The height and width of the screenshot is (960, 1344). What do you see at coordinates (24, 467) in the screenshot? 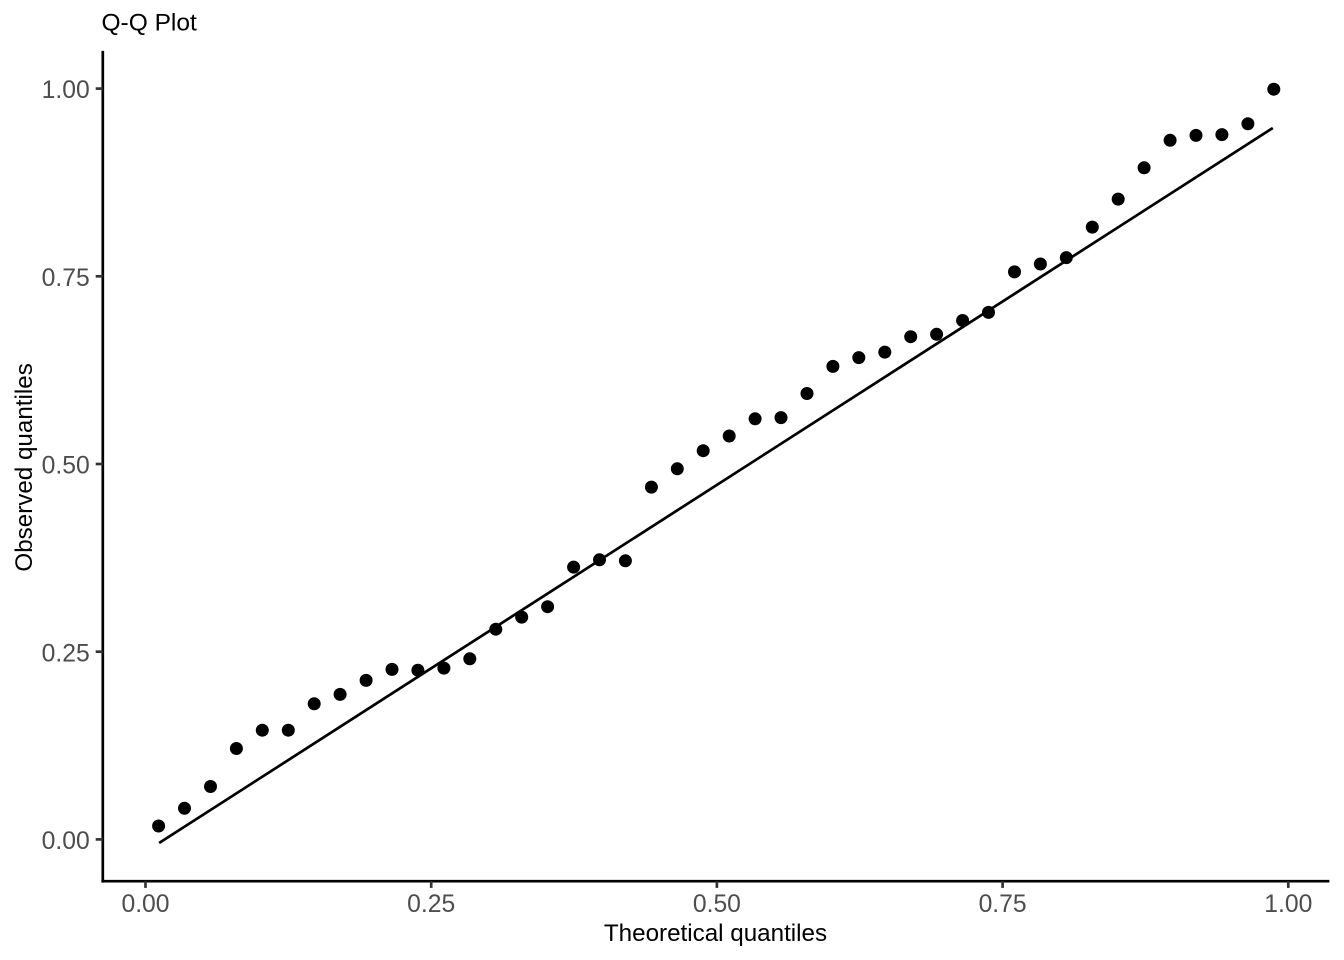
I see `svg-text: Observed quantiles` at bounding box center [24, 467].